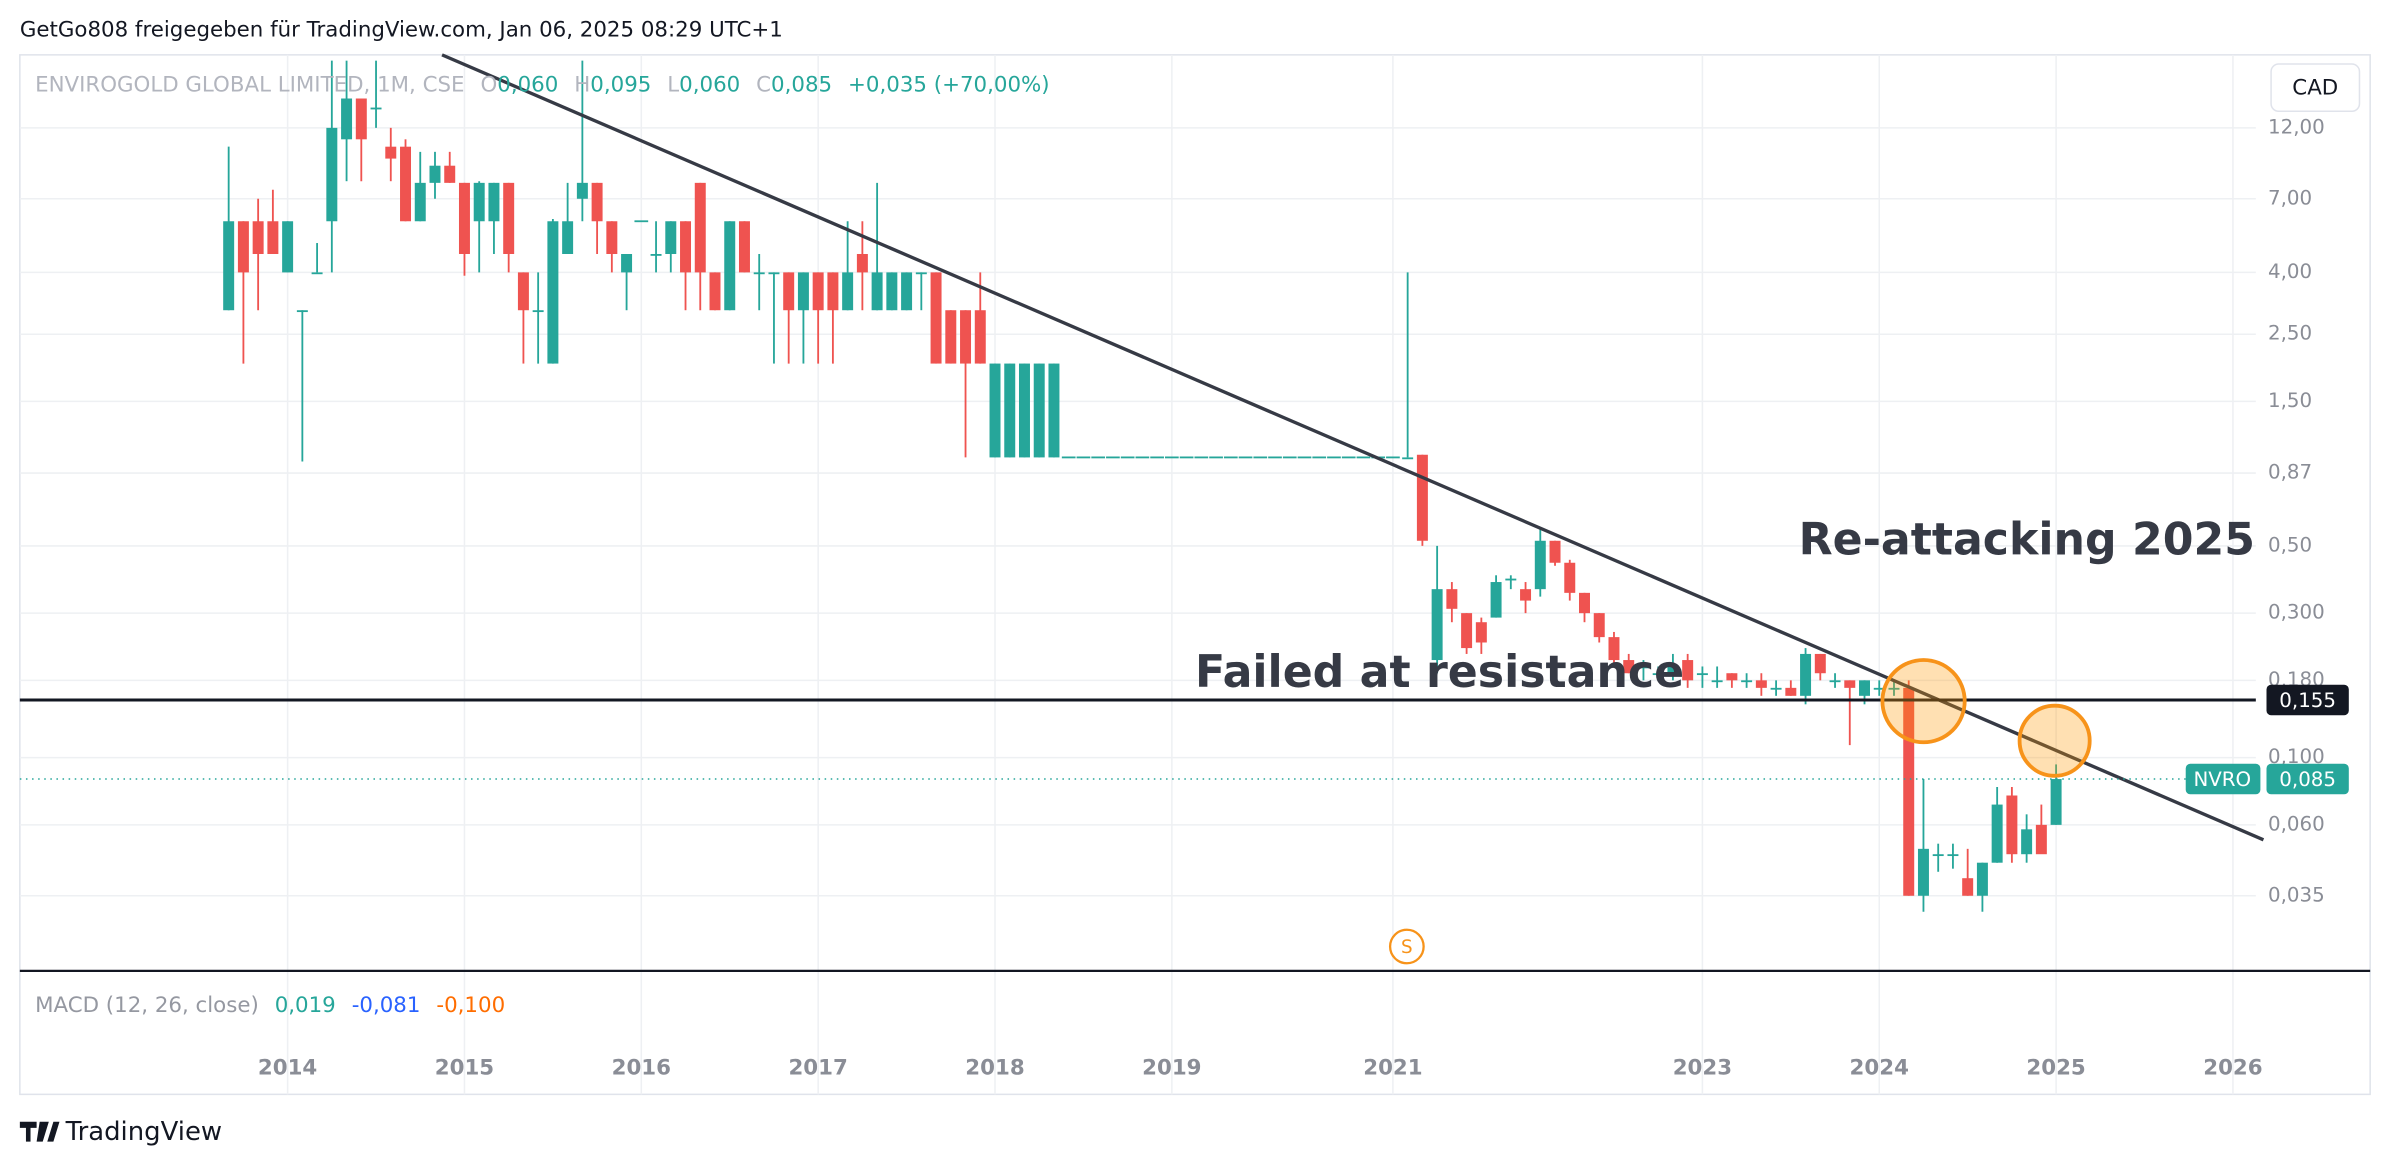 The width and height of the screenshot is (2390, 1166). Describe the element at coordinates (709, 84) in the screenshot. I see `legend-value: 0,060` at that location.